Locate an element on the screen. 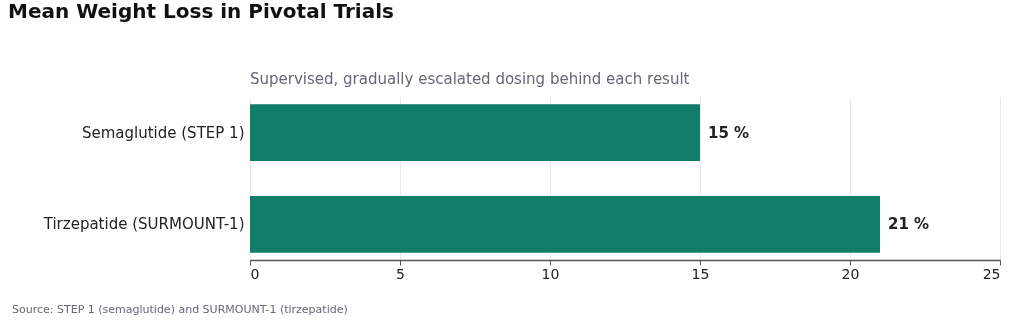  chart-subtitle: Supervised, gradually escalated dosing behind each result is located at coordinates (470, 79).